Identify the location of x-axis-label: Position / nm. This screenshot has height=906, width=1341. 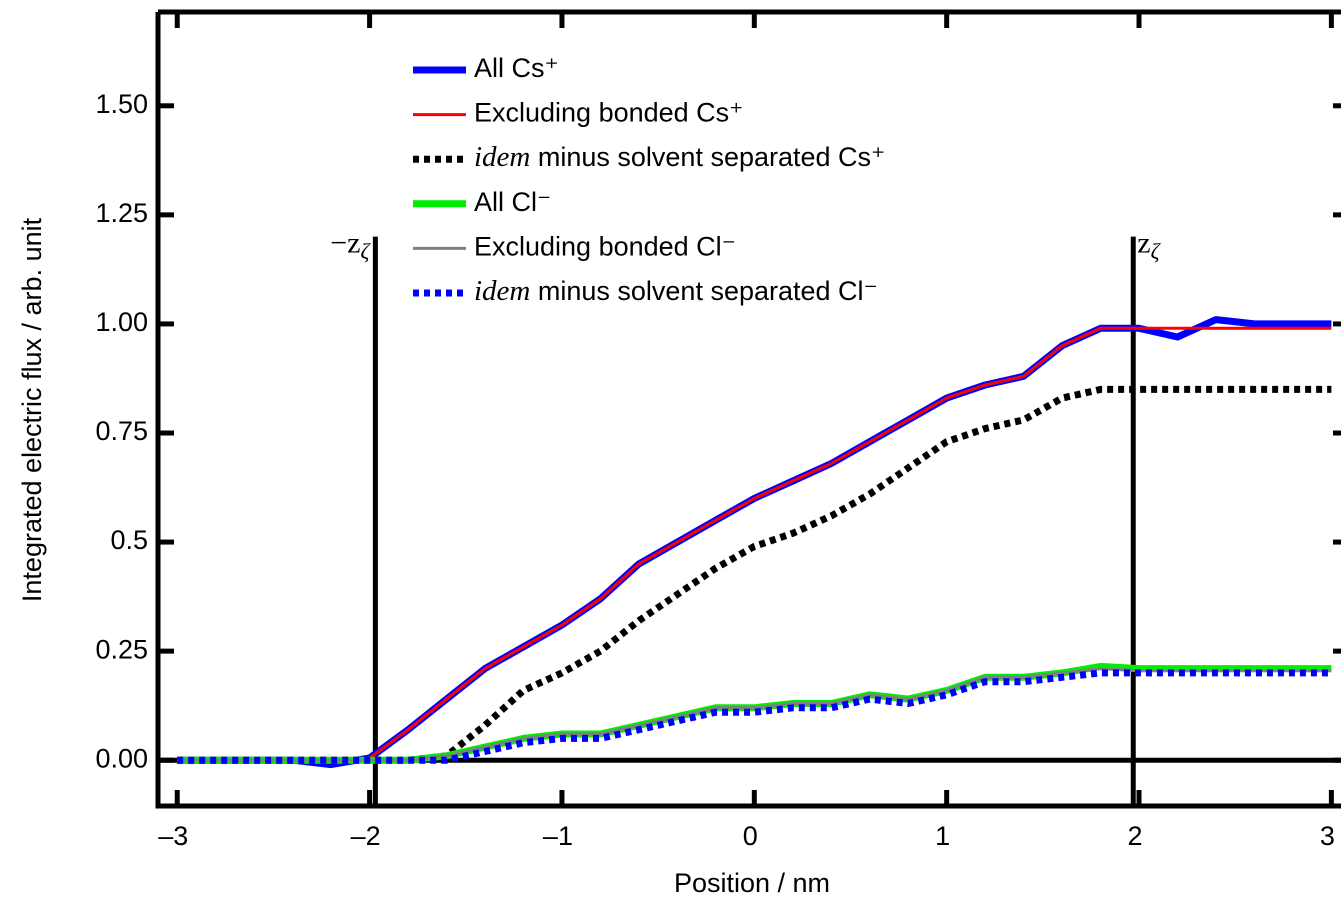
(752, 883).